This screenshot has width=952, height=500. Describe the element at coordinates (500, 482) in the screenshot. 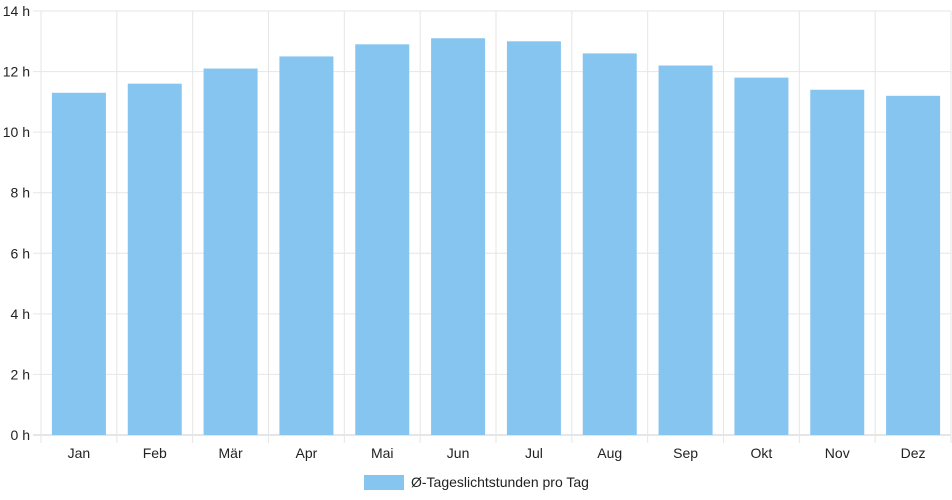

I see `legend-label: Ø-Tageslichtstunden pro Tag` at that location.